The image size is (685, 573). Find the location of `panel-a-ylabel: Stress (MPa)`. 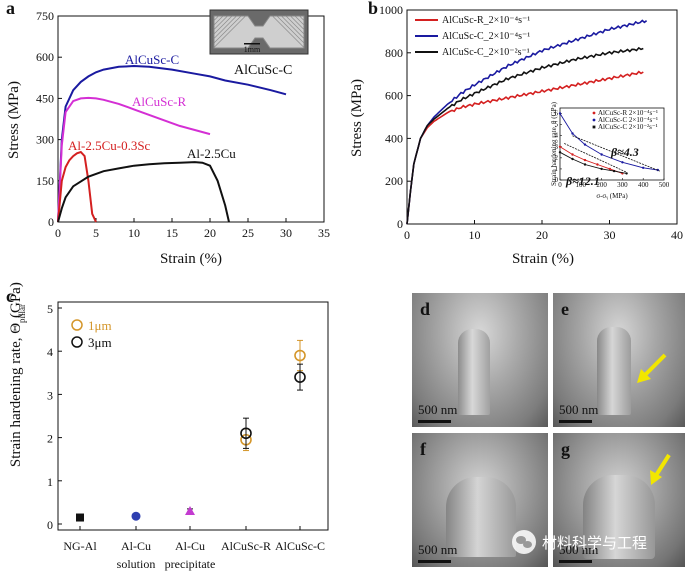

panel-a-ylabel: Stress (MPa) is located at coordinates (14, 120).